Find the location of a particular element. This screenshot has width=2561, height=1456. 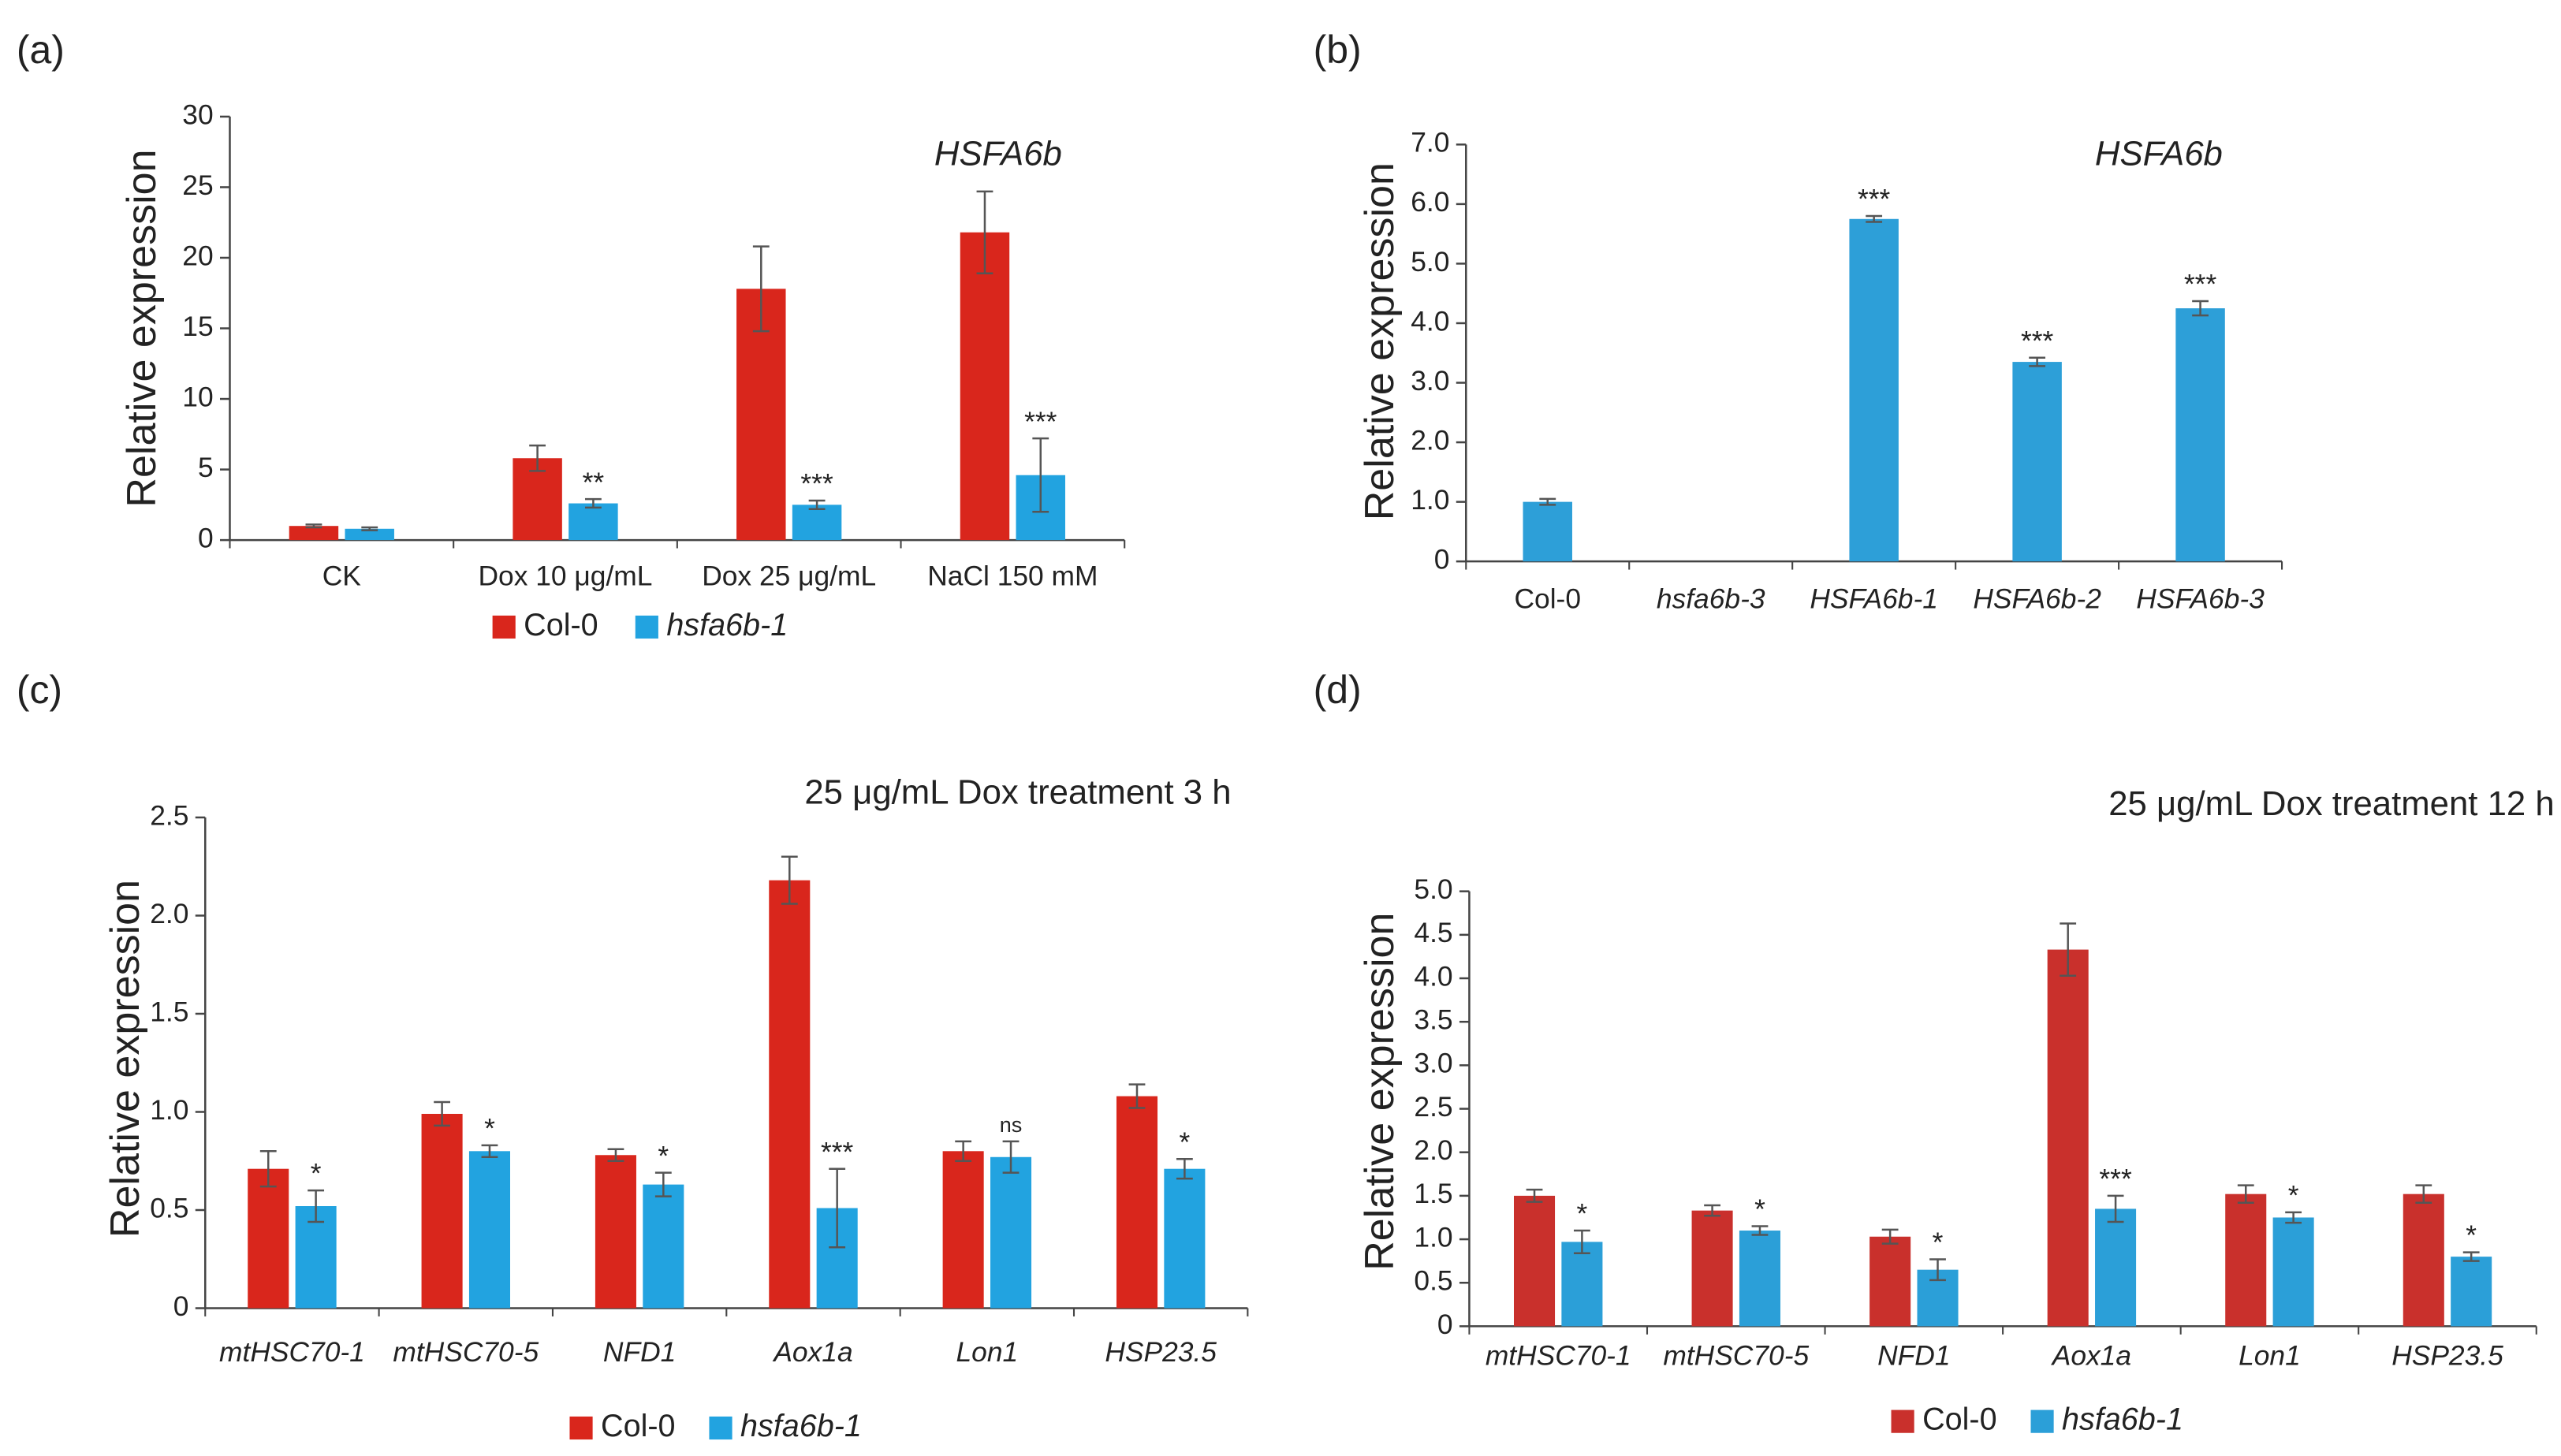

y-tick-label: 3.5 is located at coordinates (1433, 1020).